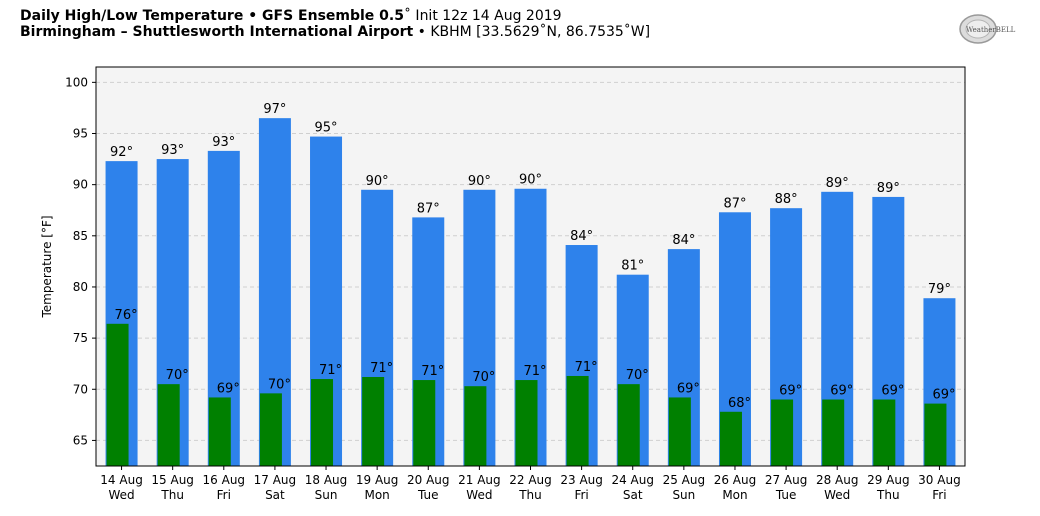 This screenshot has height=516, width=1040. Describe the element at coordinates (837, 480) in the screenshot. I see `x-tick-label-date: 28 Aug` at that location.